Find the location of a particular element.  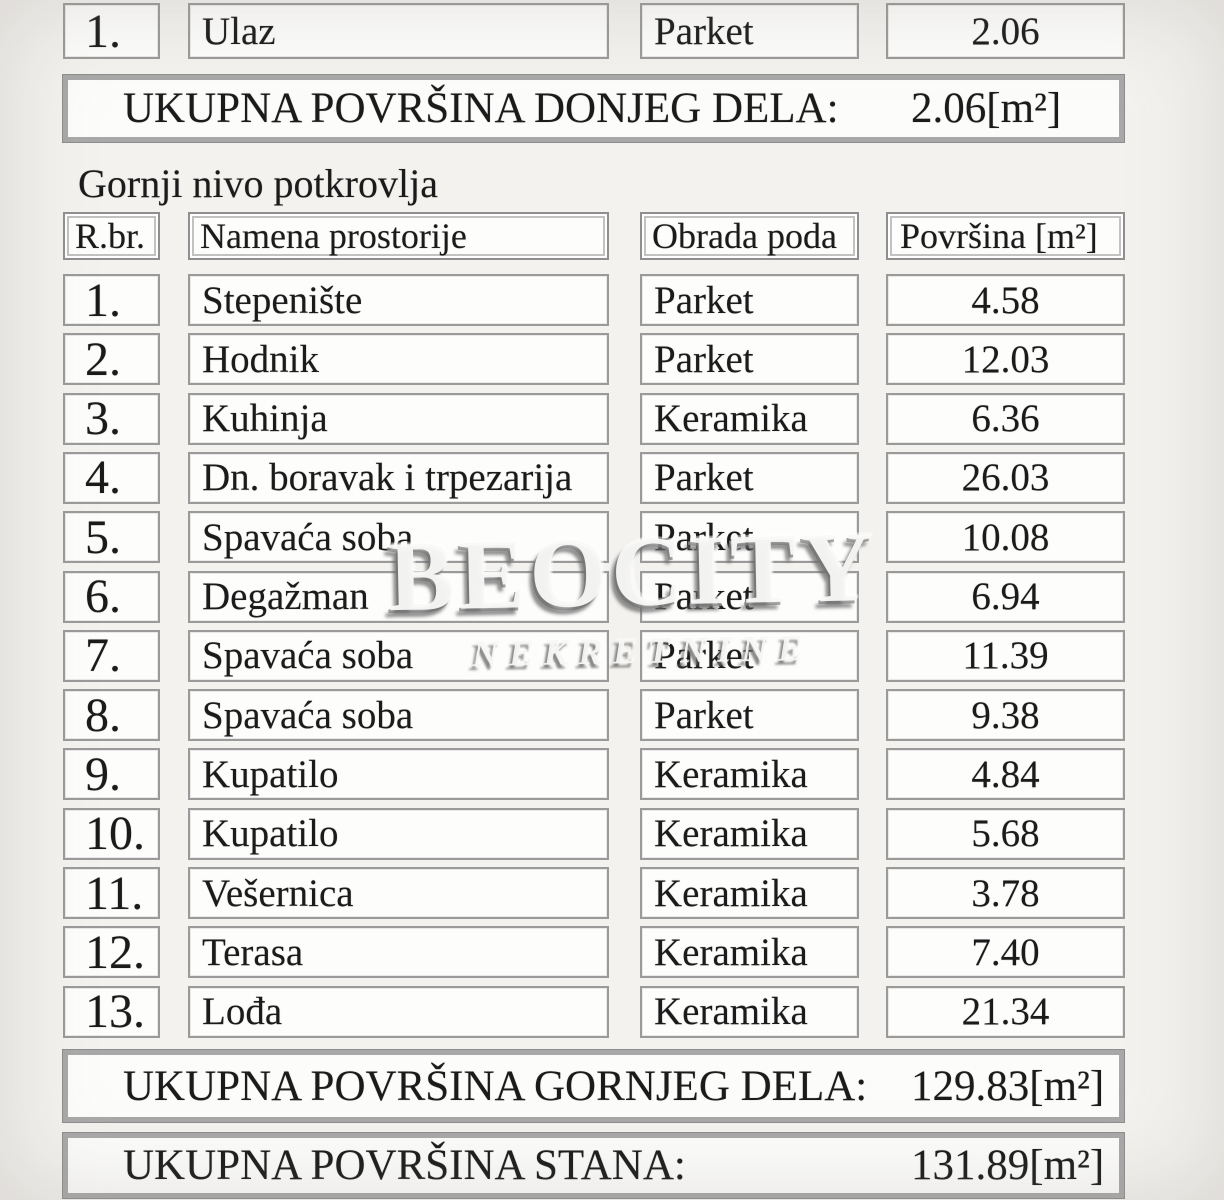

grand-total-label: UKUPNA POVRŠINA STANA: is located at coordinates (404, 1165).